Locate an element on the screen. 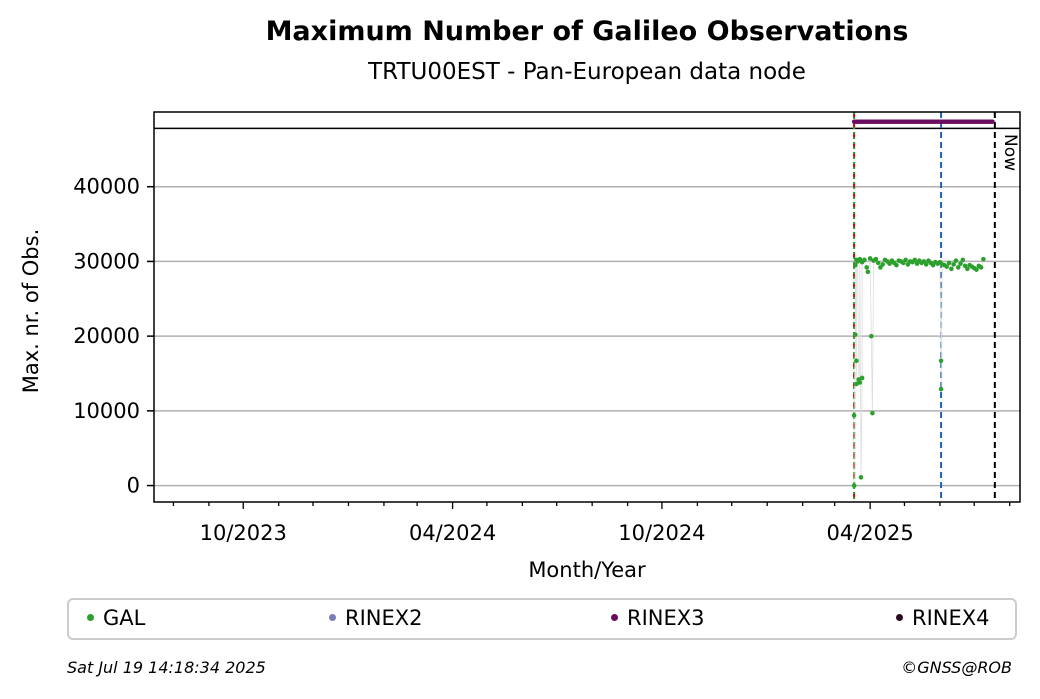  legend-marker-gal is located at coordinates (90, 617).